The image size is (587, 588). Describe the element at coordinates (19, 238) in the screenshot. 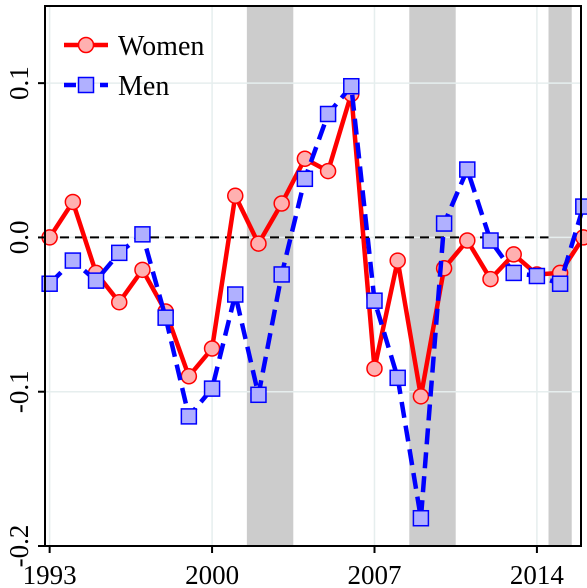

I see `y-tick-label-2: 0.0` at that location.